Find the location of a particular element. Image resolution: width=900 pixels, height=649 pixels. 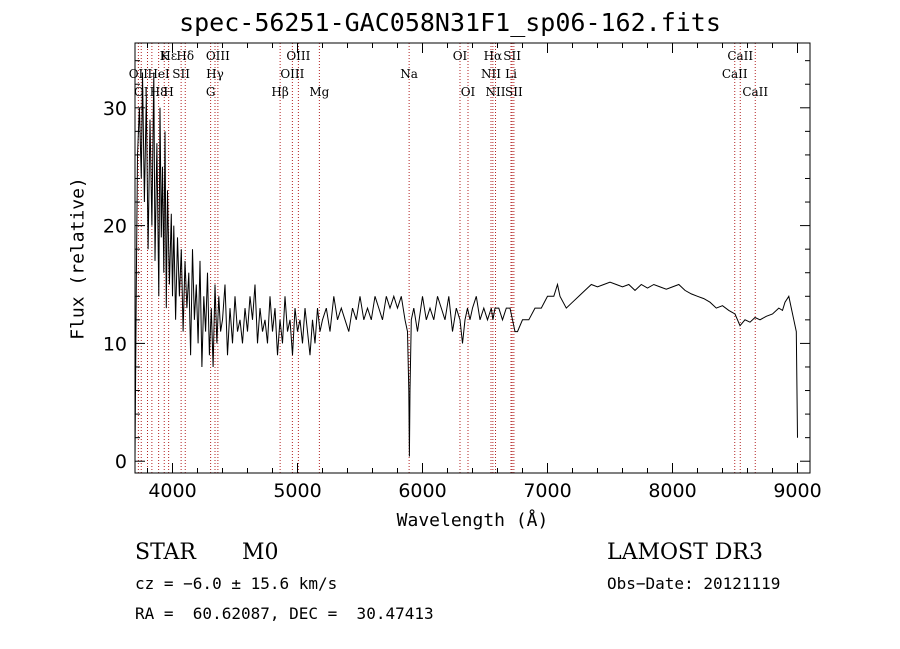

spectral-line-label: Hδ is located at coordinates (185, 56).